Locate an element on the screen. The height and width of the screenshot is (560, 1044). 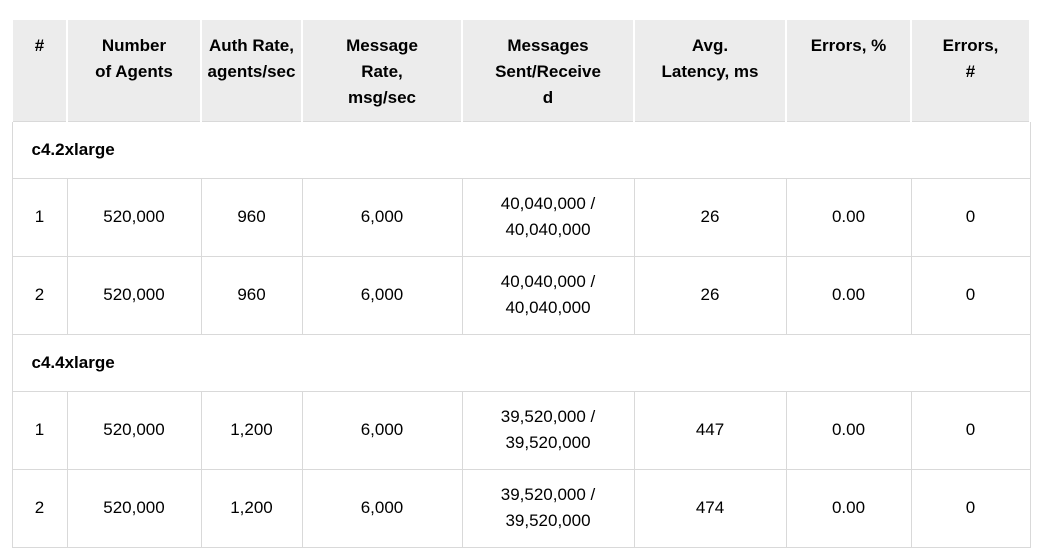
group-row-c4-4xlarge: c4.4xlarge is located at coordinates (521, 362).